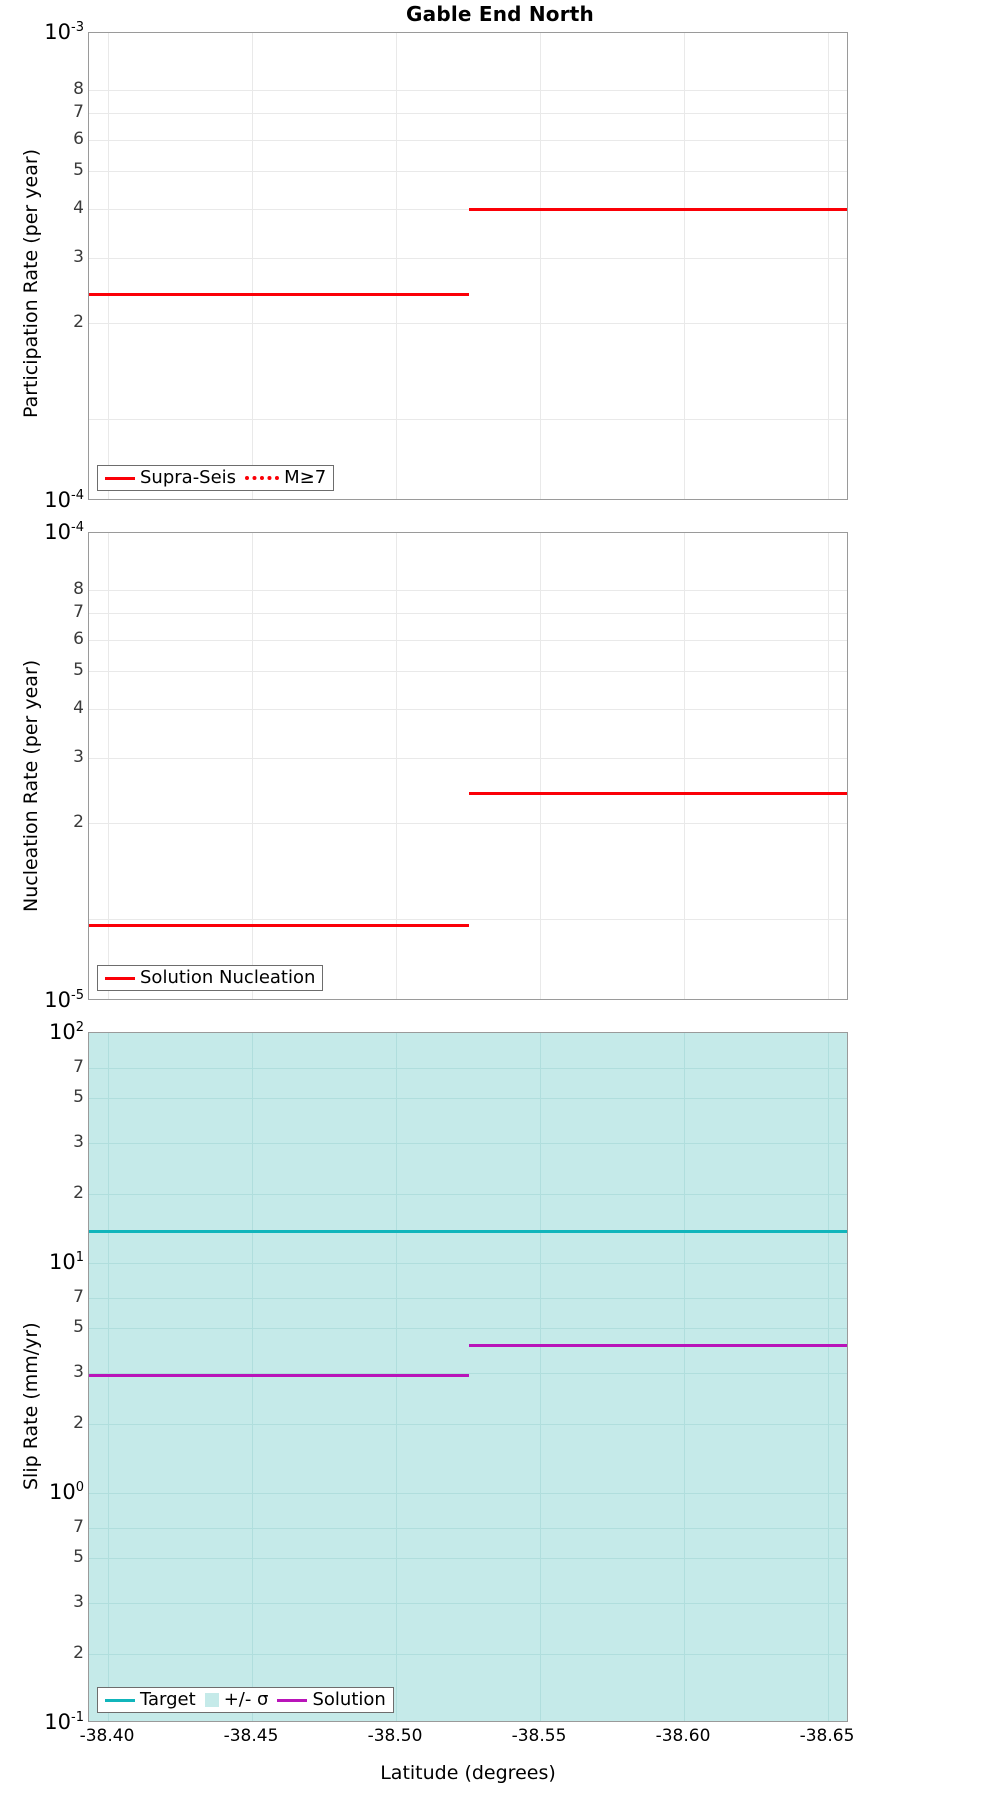 This screenshot has width=1000, height=1800. What do you see at coordinates (279, 925) in the screenshot?
I see `series-solution-nucleation-left` at bounding box center [279, 925].